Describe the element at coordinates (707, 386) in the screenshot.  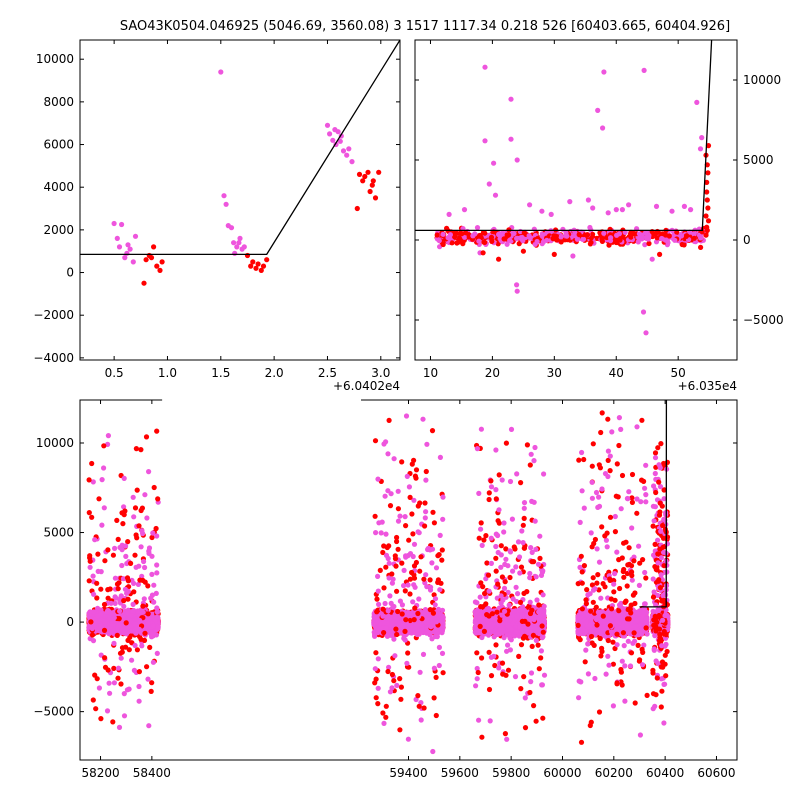
I see `x-offset-label: +6.035e4` at that location.